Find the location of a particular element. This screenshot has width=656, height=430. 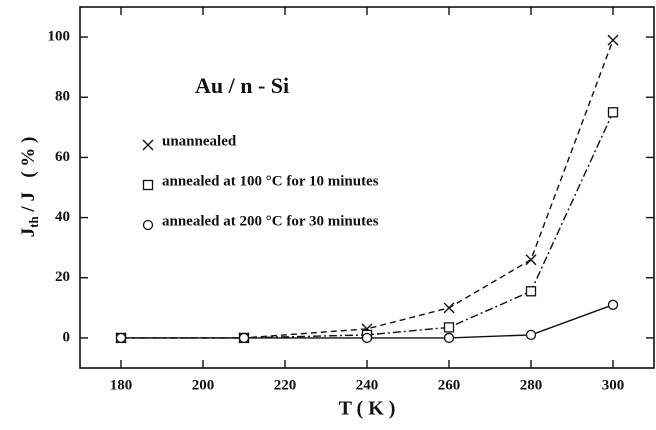

y-tick-label: 80 is located at coordinates (62, 97).